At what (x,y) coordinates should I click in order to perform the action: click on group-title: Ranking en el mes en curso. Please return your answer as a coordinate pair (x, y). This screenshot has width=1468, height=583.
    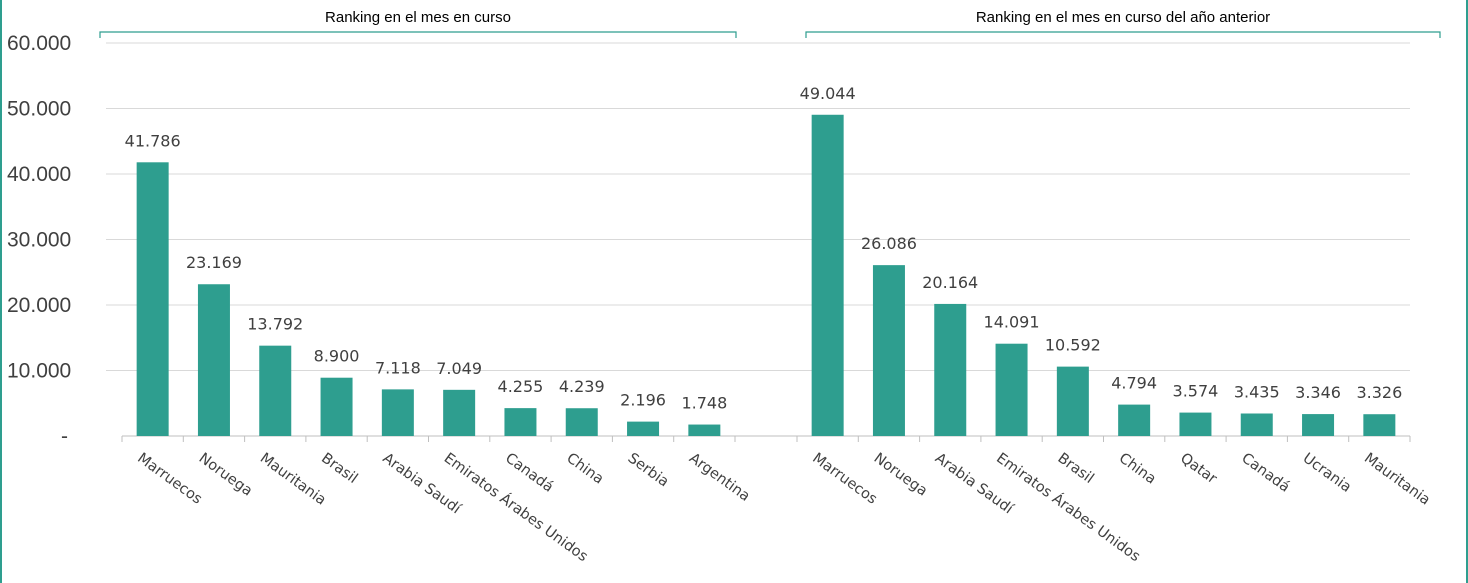
    Looking at the image, I should click on (418, 17).